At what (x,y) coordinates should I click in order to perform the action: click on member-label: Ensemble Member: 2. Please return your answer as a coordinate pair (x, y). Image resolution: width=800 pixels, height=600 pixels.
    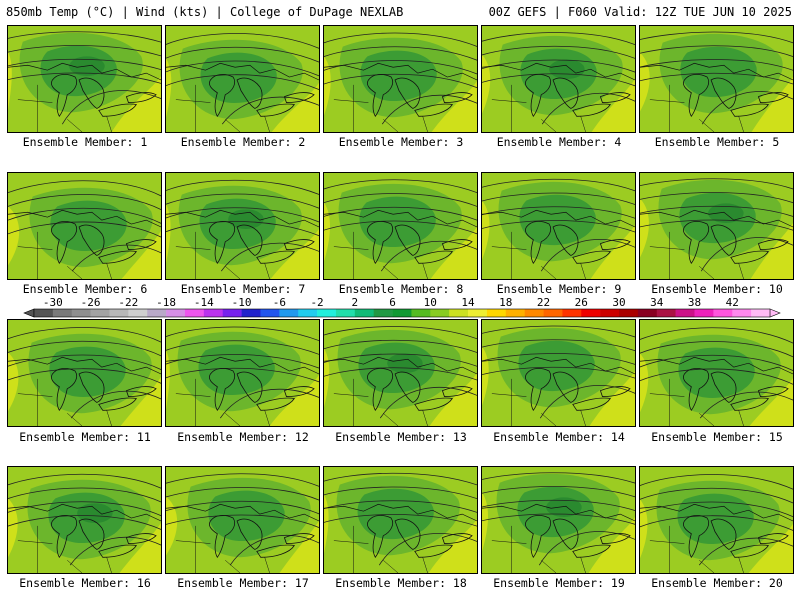
    Looking at the image, I should click on (243, 142).